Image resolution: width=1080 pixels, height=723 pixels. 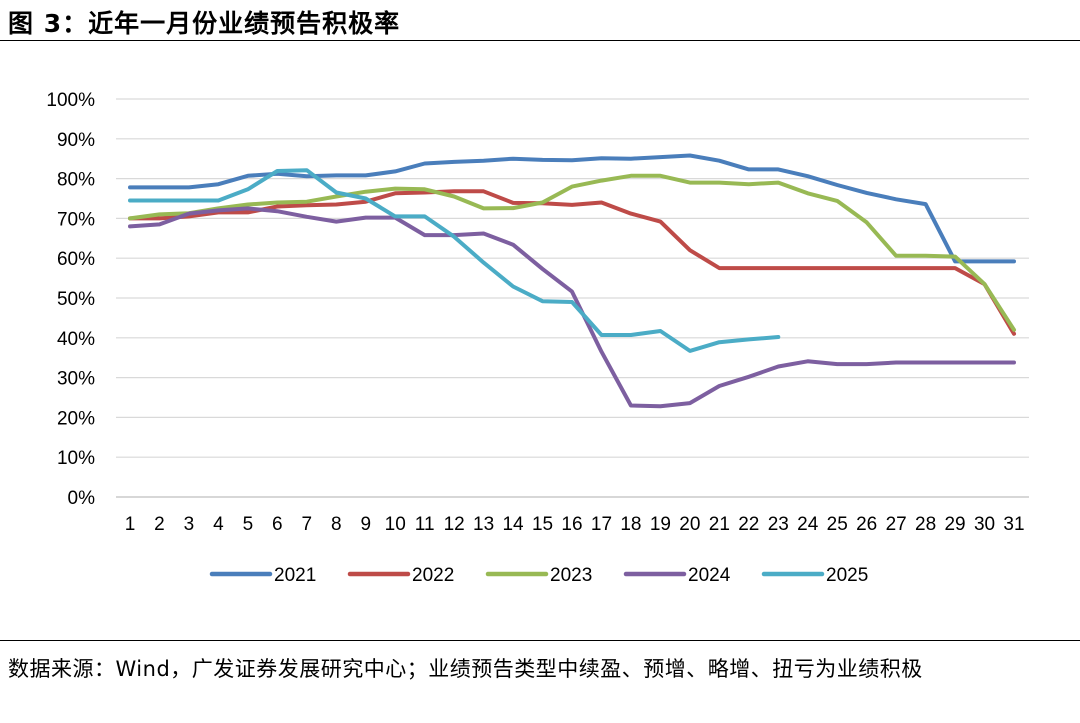 What do you see at coordinates (76, 140) in the screenshot?
I see `y-tick-label: 90%` at bounding box center [76, 140].